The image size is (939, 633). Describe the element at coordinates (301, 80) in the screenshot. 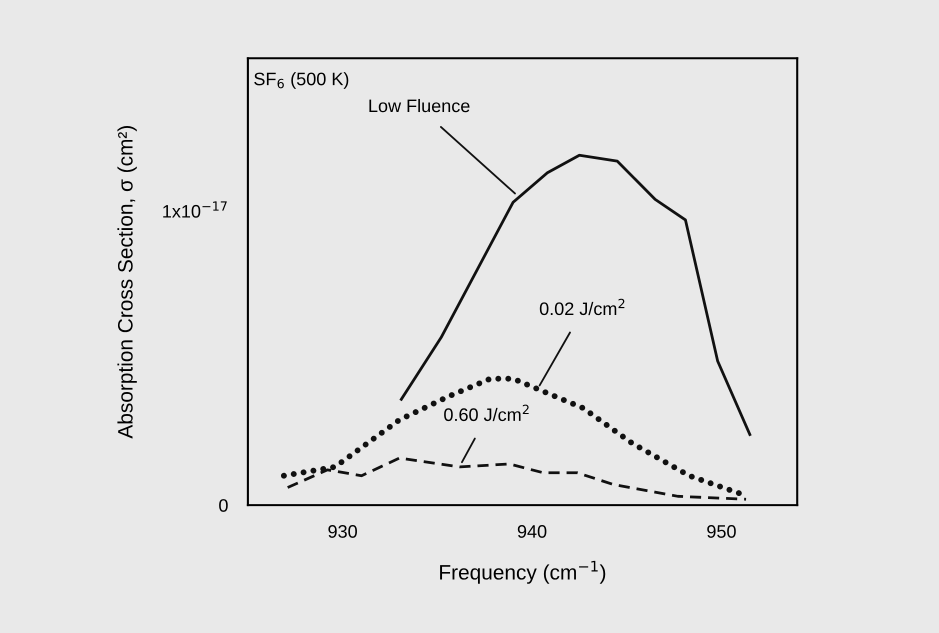

I see `annotation: SF$_{6}$ (500 K)` at that location.